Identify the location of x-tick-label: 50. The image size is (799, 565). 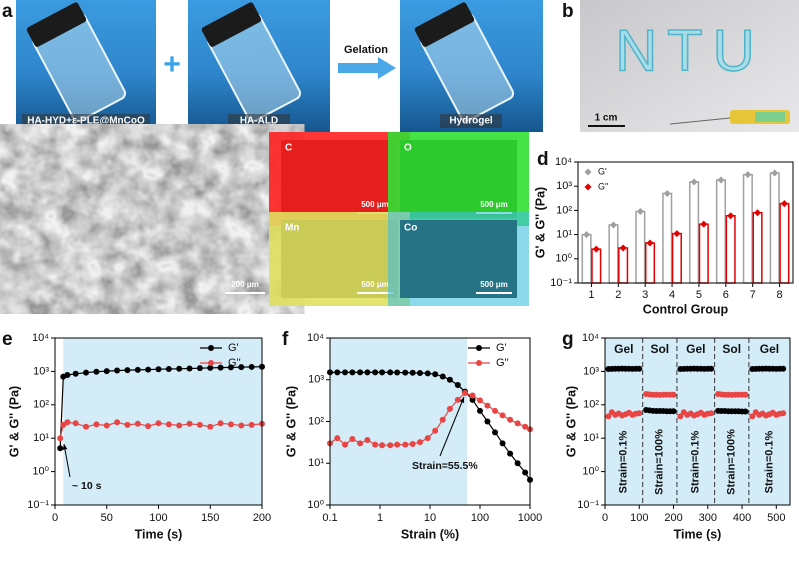
(107, 518).